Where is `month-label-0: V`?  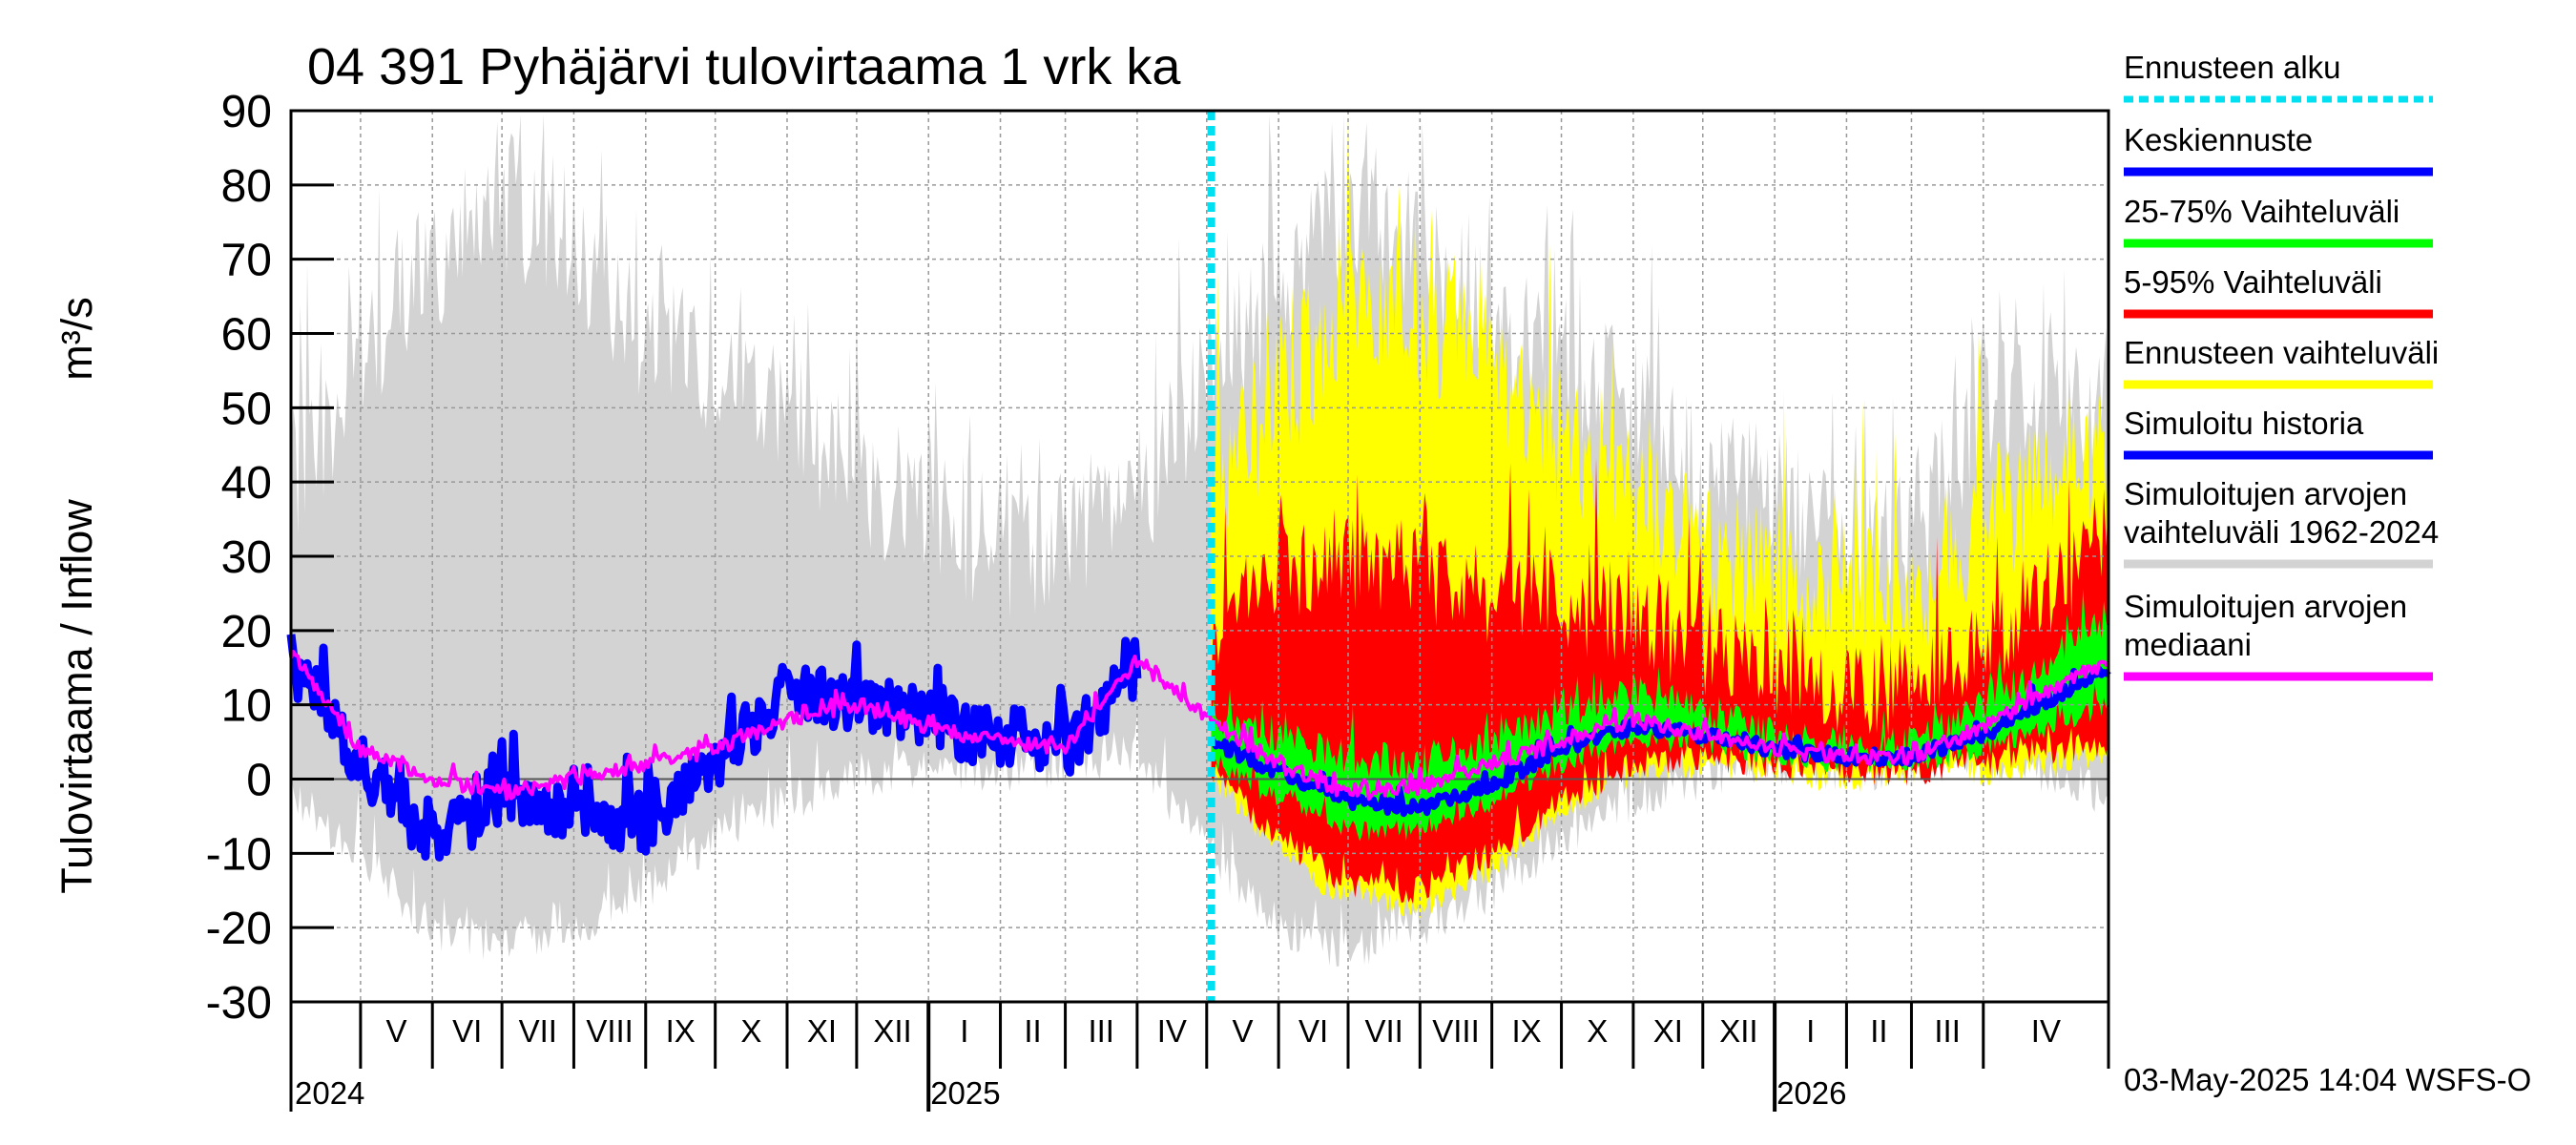 month-label-0: V is located at coordinates (396, 1031).